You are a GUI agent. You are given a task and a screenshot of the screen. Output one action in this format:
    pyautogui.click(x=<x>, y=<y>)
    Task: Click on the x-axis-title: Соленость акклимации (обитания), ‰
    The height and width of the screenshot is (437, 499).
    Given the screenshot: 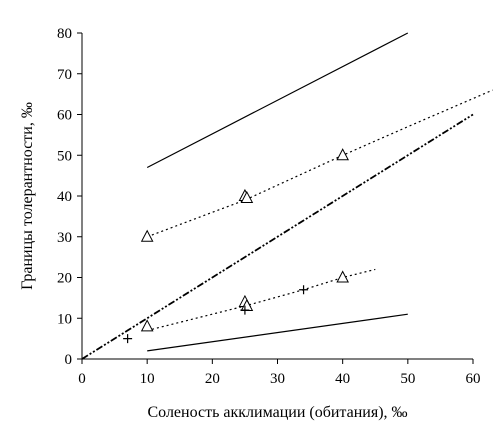 What is the action you would take?
    pyautogui.click(x=277, y=412)
    